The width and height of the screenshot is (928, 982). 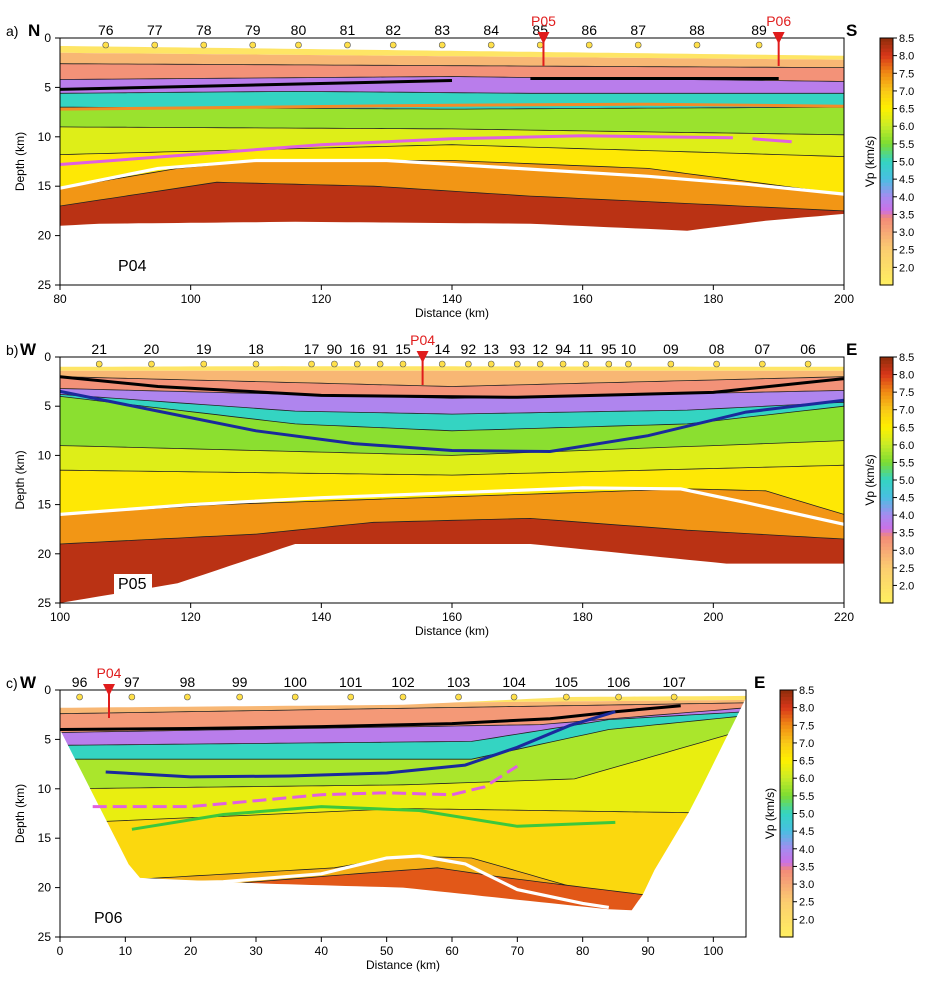 I want to click on profile-label-bg, so click(x=133, y=584).